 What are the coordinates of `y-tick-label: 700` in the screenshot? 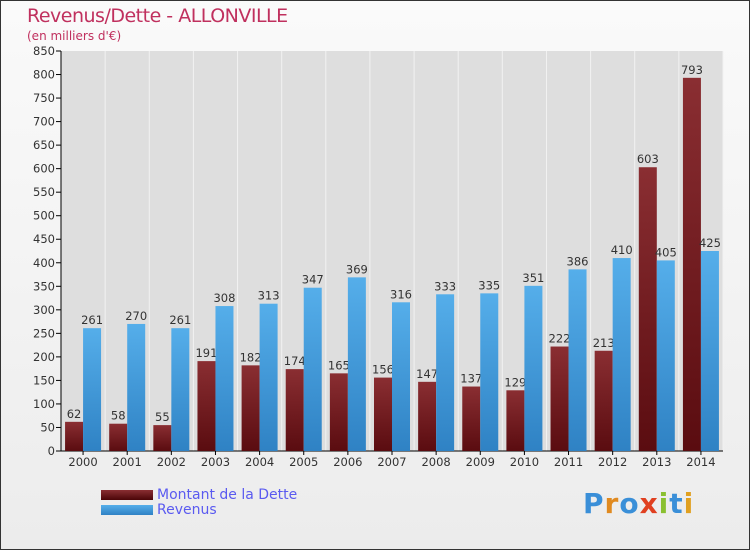 It's located at (44, 122).